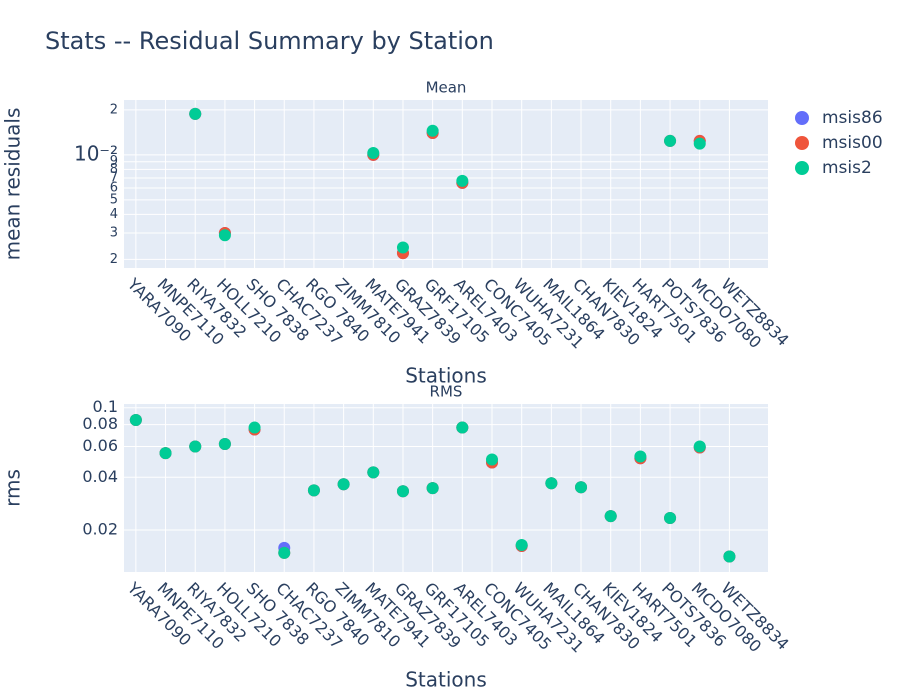  What do you see at coordinates (852, 143) in the screenshot?
I see `legend-label: msis00` at bounding box center [852, 143].